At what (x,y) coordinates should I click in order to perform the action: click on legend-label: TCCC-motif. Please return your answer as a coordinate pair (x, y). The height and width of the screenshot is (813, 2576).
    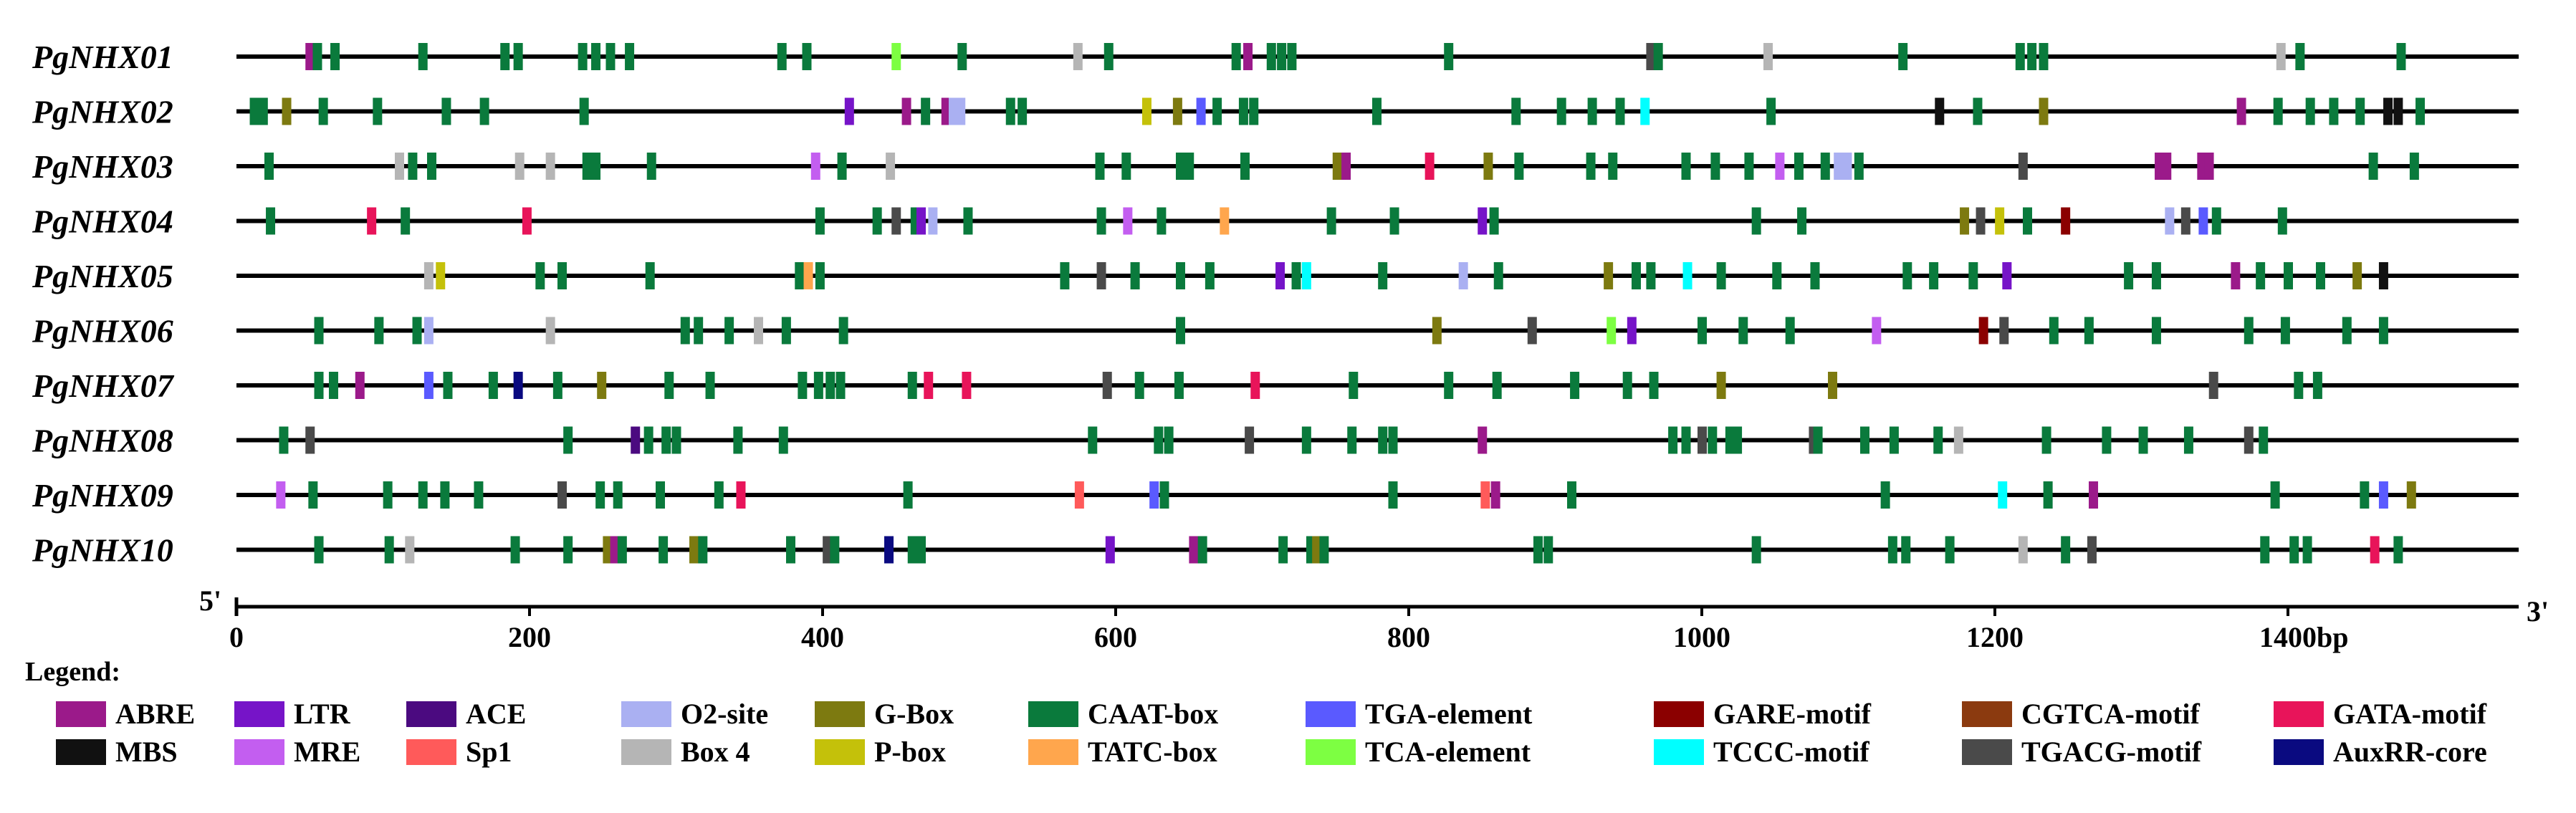
    Looking at the image, I should click on (1791, 752).